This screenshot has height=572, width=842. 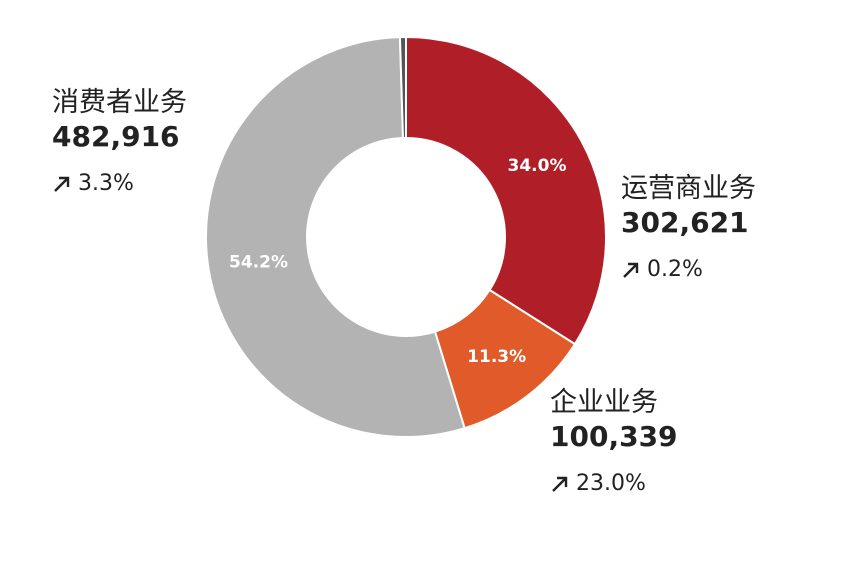 I want to click on category-label-consumer: 消费者业务, so click(x=119, y=102).